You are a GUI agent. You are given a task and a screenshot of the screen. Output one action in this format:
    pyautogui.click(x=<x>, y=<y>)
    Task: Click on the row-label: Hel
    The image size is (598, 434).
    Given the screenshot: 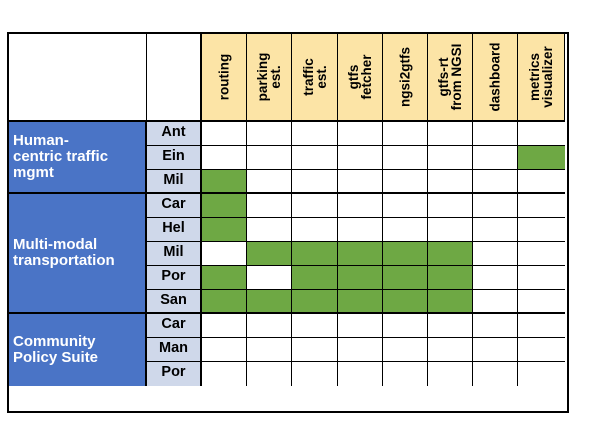 What is the action you would take?
    pyautogui.click(x=174, y=230)
    